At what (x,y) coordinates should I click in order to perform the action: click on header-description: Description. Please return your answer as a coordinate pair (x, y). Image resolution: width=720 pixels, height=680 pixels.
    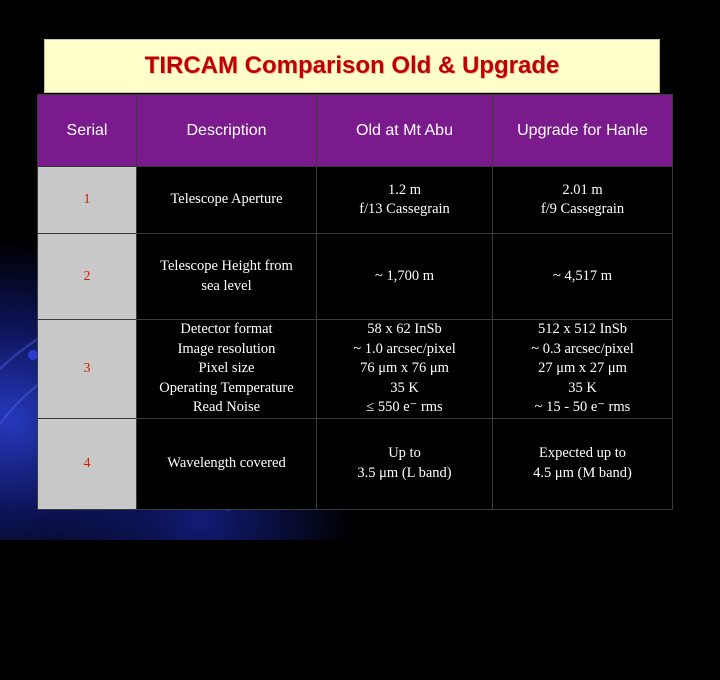
    Looking at the image, I should click on (226, 130).